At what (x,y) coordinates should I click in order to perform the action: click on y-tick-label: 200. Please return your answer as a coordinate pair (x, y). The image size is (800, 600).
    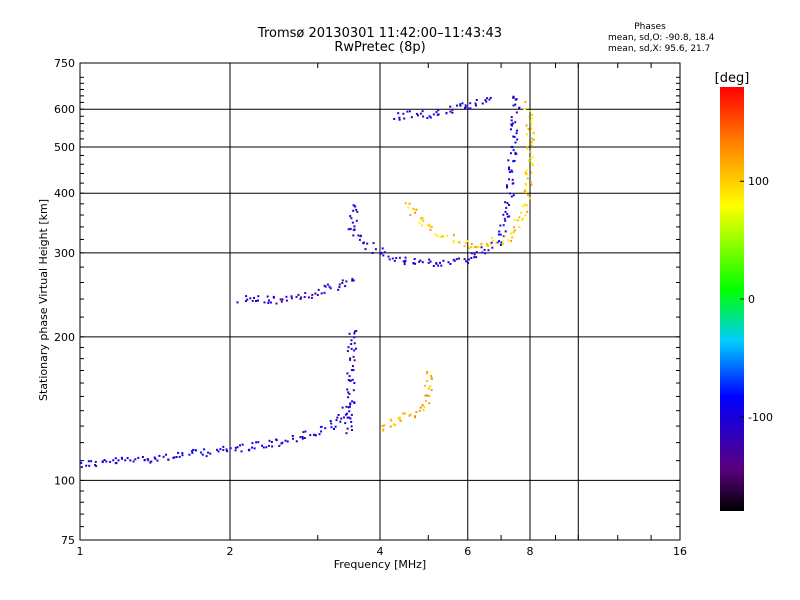
    Looking at the image, I should click on (64, 337).